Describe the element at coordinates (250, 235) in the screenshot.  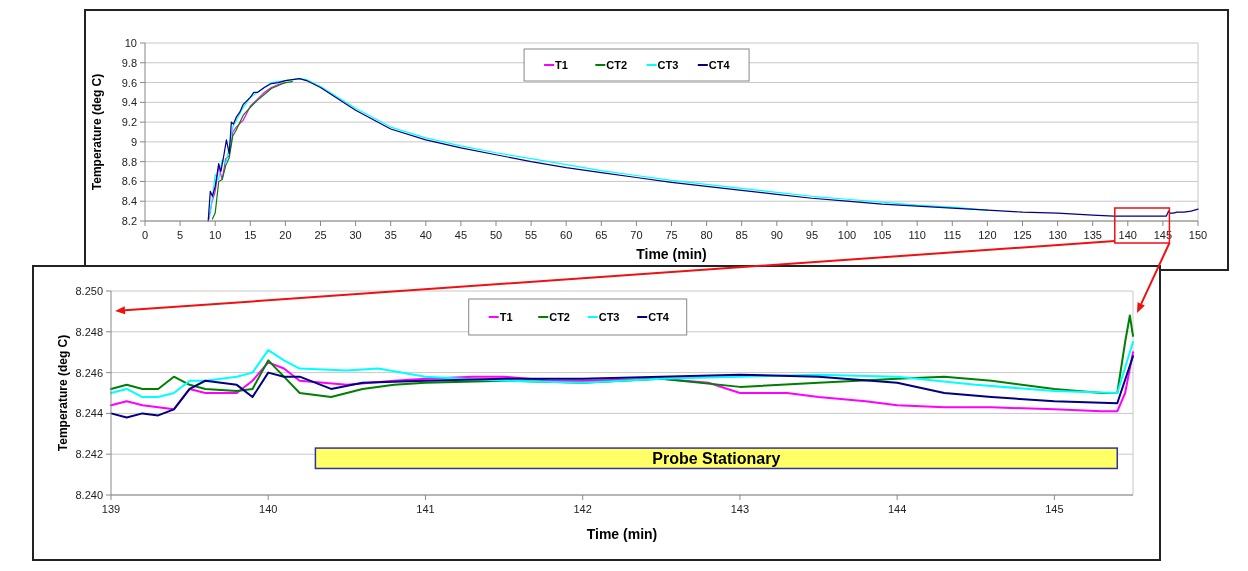
I see `x-tick-label: 15` at that location.